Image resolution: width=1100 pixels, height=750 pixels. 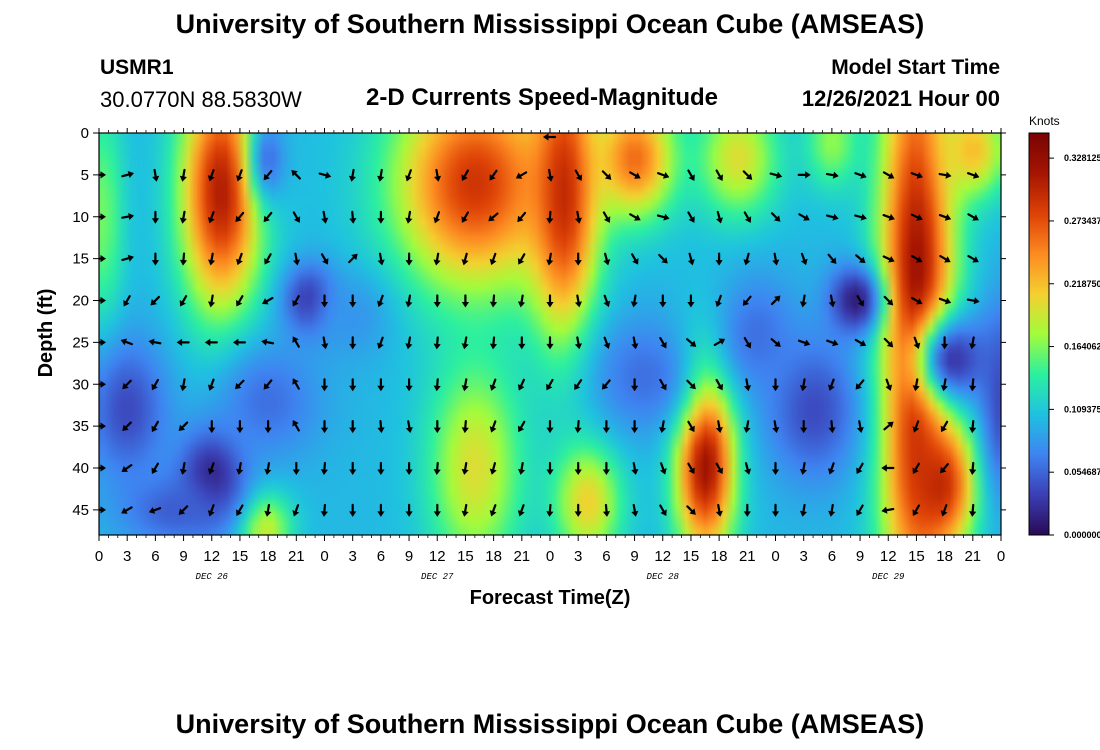 What do you see at coordinates (719, 556) in the screenshot?
I see `x-tick-label: 18` at bounding box center [719, 556].